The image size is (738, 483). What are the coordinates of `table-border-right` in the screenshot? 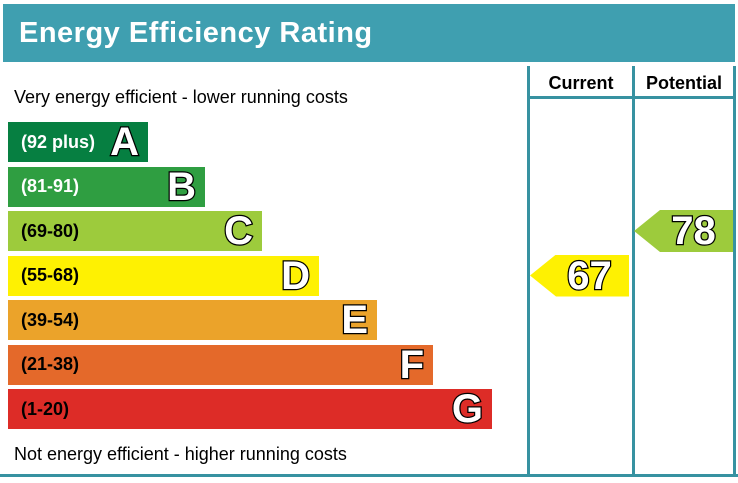 It's located at (734, 271).